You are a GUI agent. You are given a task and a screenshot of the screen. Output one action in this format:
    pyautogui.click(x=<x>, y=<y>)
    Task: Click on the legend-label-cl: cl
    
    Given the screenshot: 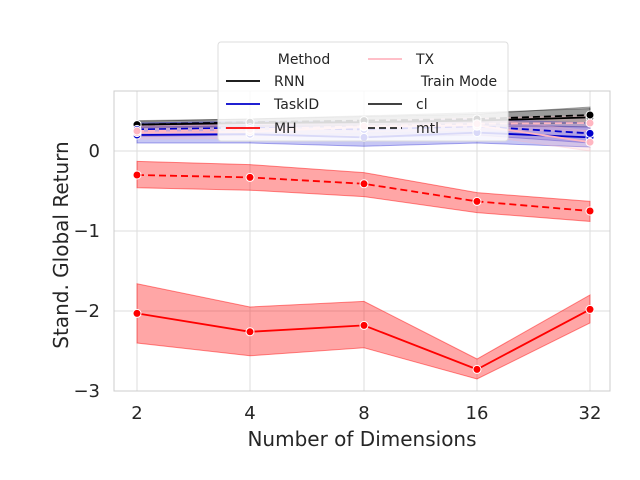 What is the action you would take?
    pyautogui.click(x=422, y=105)
    